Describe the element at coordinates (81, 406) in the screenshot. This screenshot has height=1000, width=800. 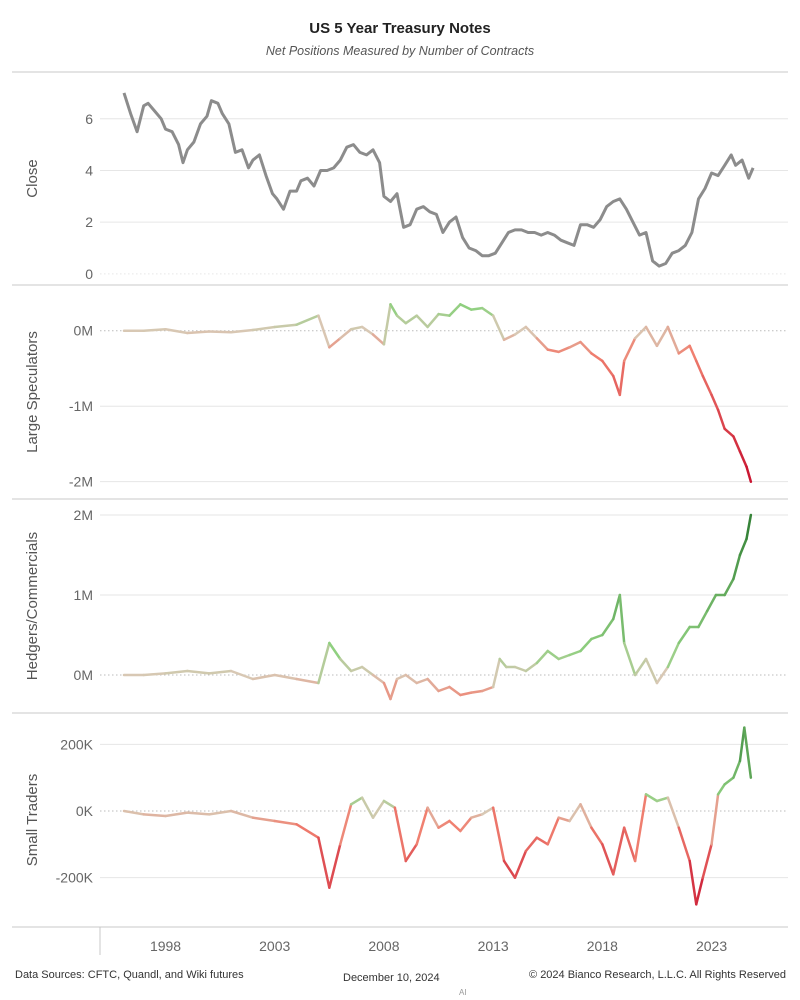
I see `y-tick-label: -1M` at that location.